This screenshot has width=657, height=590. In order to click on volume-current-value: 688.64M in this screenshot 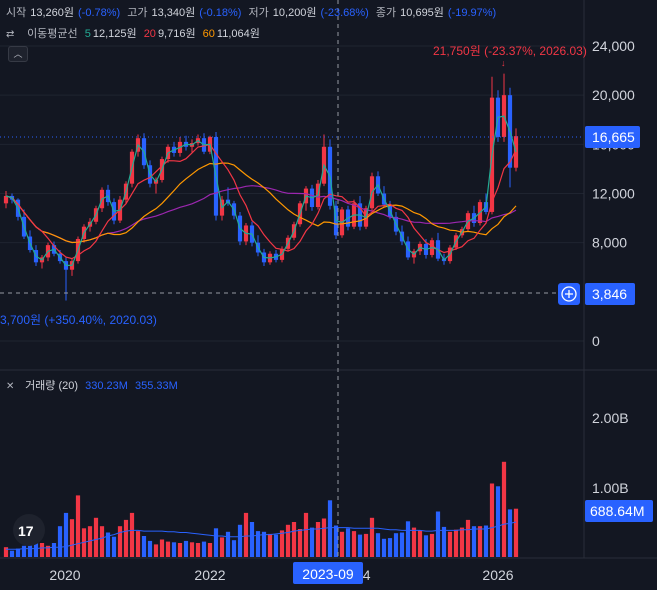, I will do `click(617, 511)`.